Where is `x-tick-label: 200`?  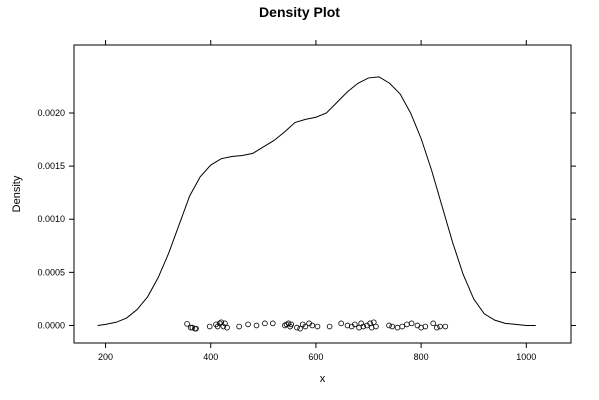 x-tick-label: 200 is located at coordinates (105, 357).